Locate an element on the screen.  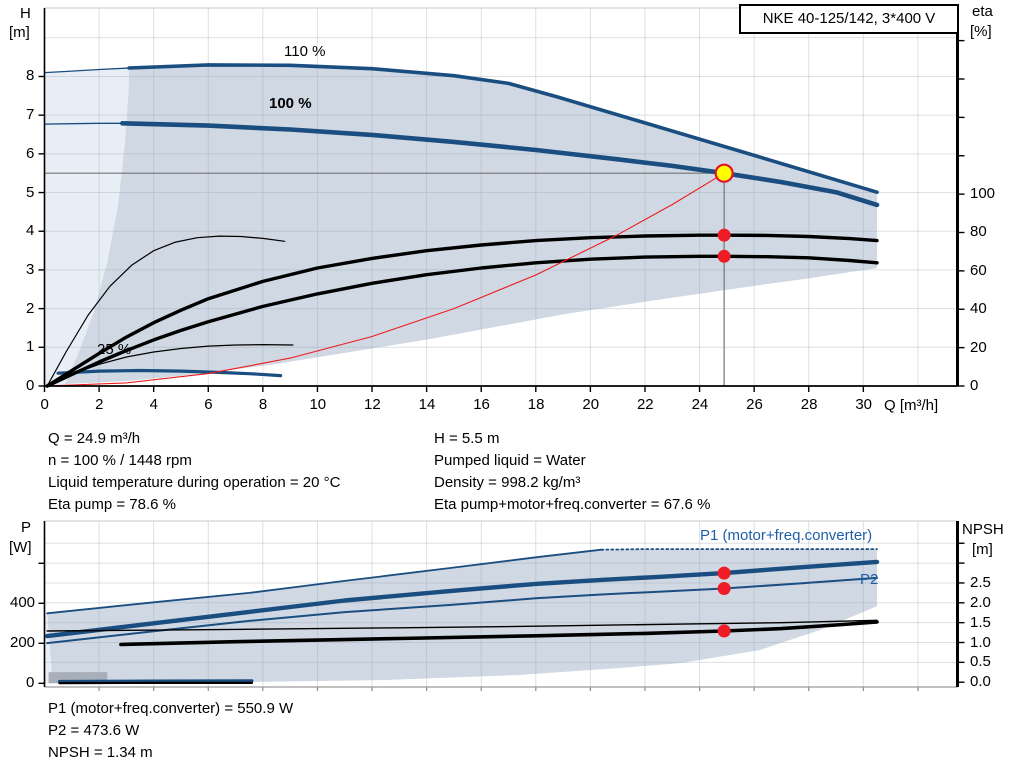
eta-axis-label: eta is located at coordinates (982, 11).